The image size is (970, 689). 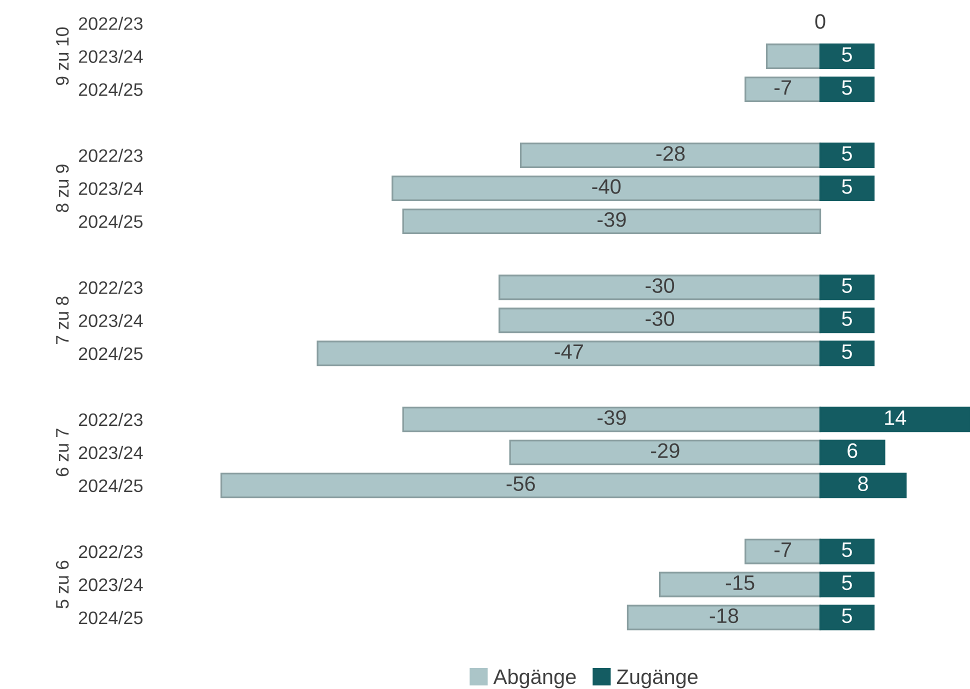 What do you see at coordinates (863, 484) in the screenshot?
I see `data-label: 8` at bounding box center [863, 484].